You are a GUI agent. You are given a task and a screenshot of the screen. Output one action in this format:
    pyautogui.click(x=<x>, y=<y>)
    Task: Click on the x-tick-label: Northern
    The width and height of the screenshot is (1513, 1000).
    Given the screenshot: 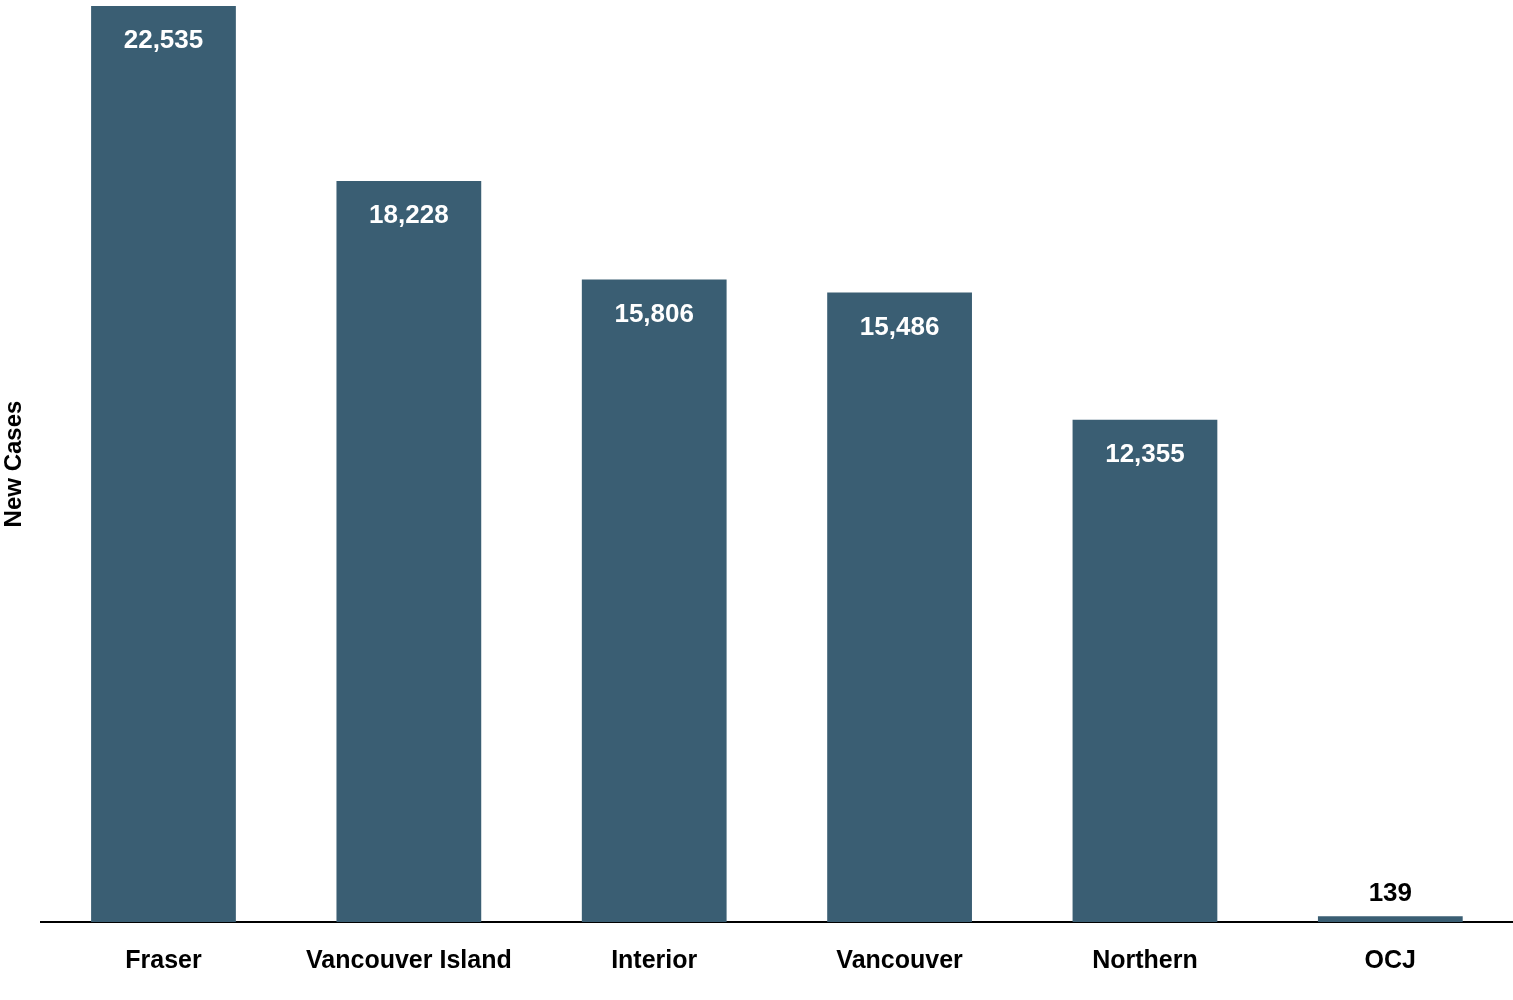 What is the action you would take?
    pyautogui.click(x=1145, y=958)
    